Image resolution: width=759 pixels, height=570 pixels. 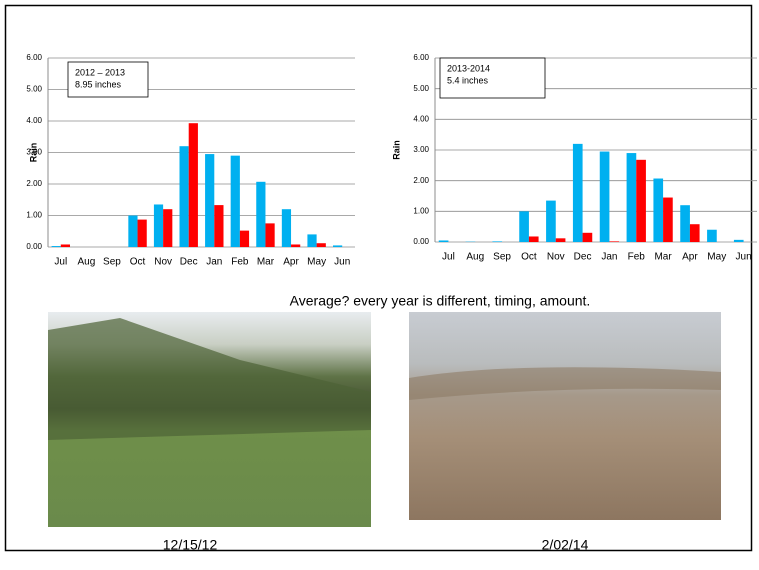 What do you see at coordinates (468, 80) in the screenshot?
I see `annotation: 5.4 inches` at bounding box center [468, 80].